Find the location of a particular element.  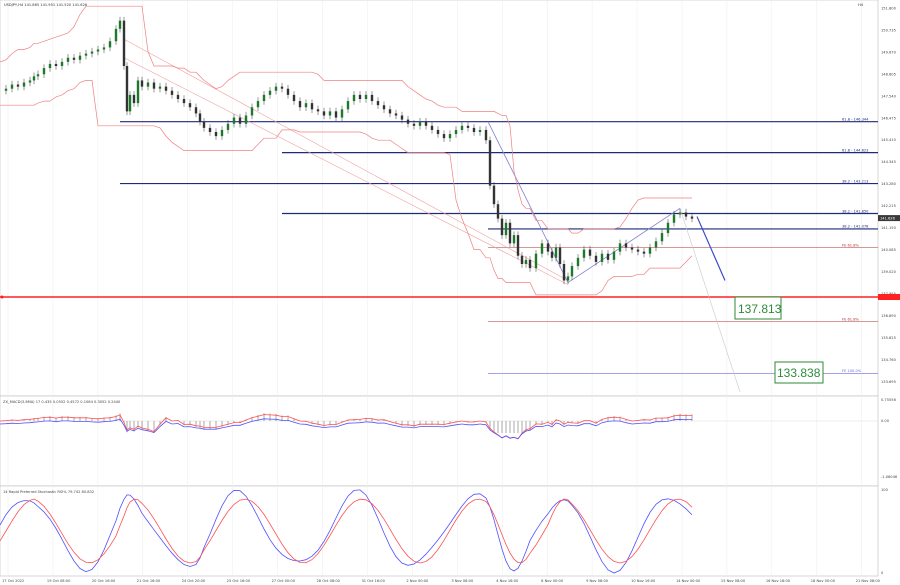

price-tag-bg is located at coordinates (889, 218).